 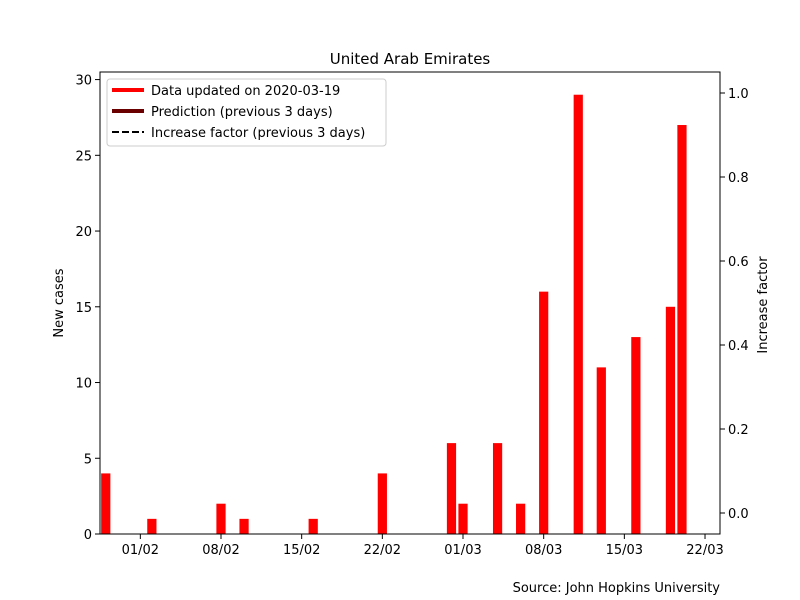 What do you see at coordinates (704, 550) in the screenshot?
I see `x-tick-label: 22/03` at bounding box center [704, 550].